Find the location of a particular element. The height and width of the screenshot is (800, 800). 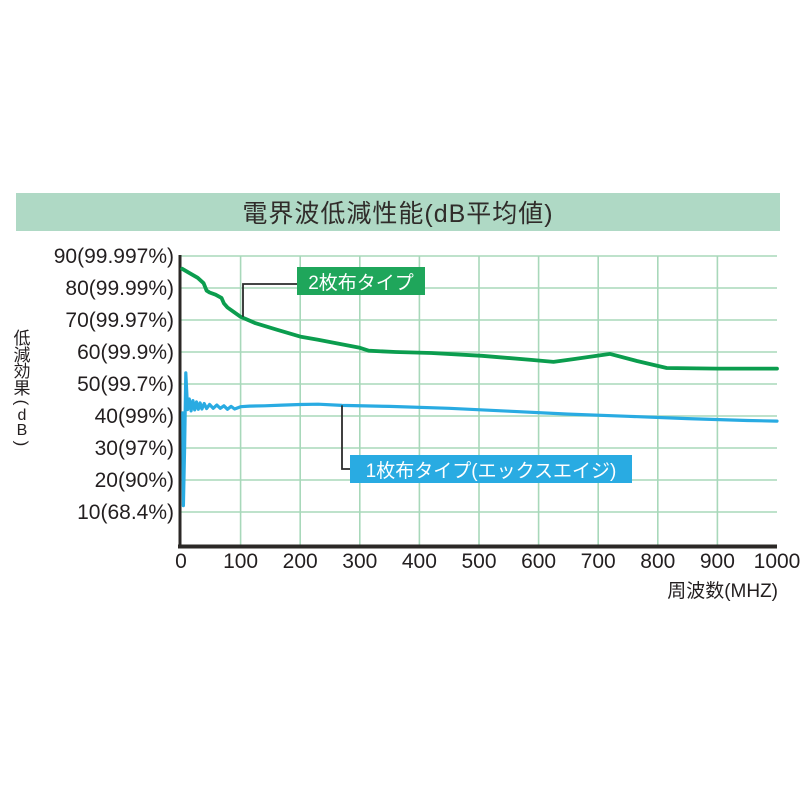

callout-connector-green is located at coordinates (269, 300).